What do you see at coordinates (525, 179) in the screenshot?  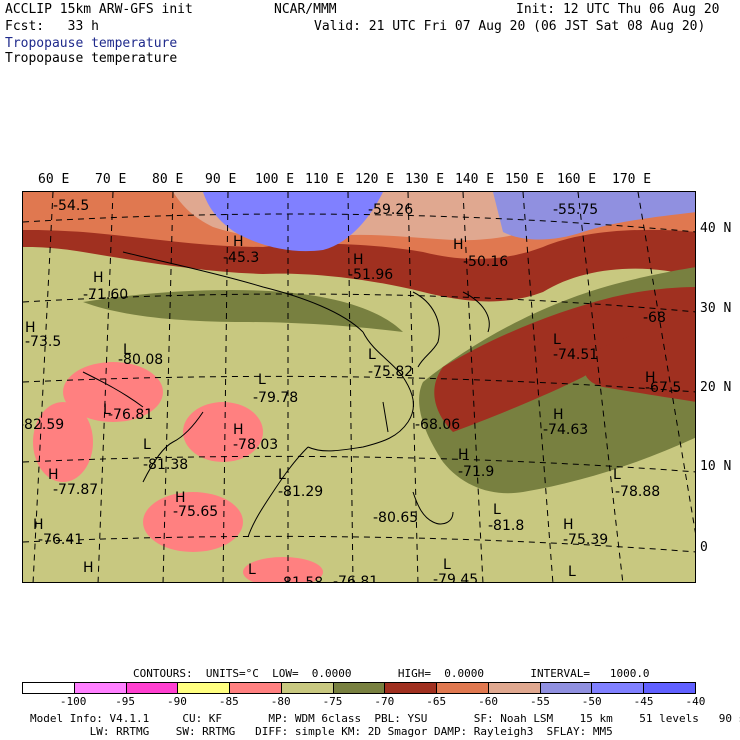 I see `lon-label: 150 E` at bounding box center [525, 179].